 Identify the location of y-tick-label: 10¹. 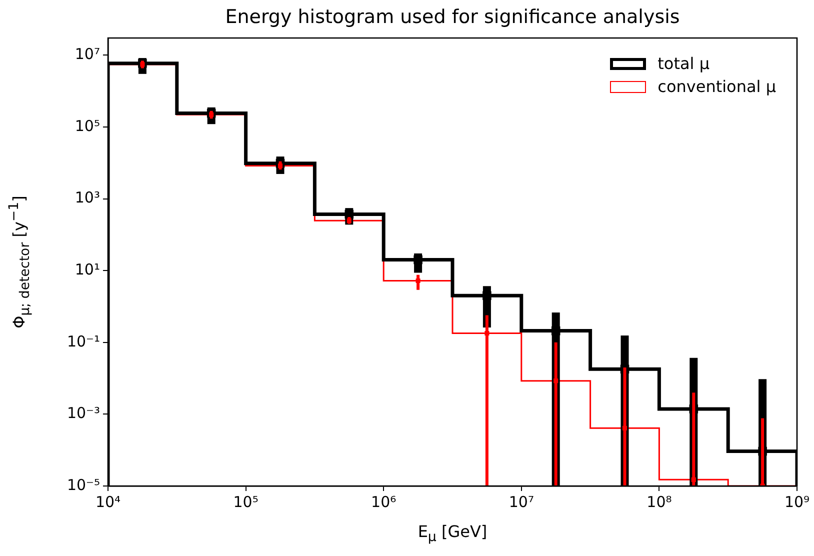
(87, 269).